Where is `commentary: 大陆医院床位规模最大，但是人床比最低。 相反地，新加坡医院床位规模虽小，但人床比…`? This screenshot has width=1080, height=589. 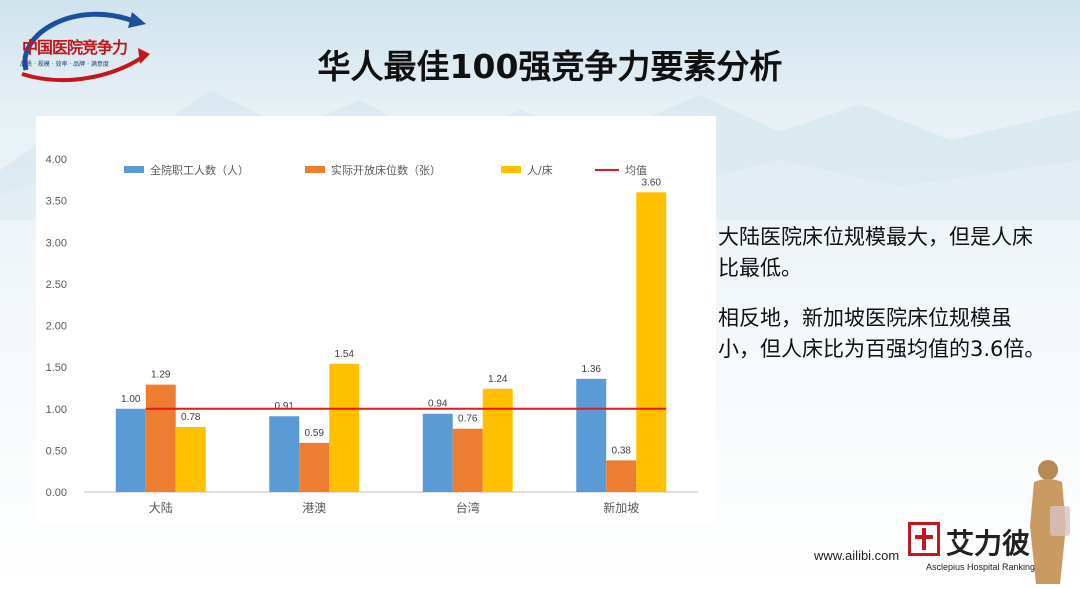
commentary: 大陆医院床位规模最大，但是人床比最低。 相反地，新加坡医院床位规模虽小，但人床比… is located at coordinates (883, 303).